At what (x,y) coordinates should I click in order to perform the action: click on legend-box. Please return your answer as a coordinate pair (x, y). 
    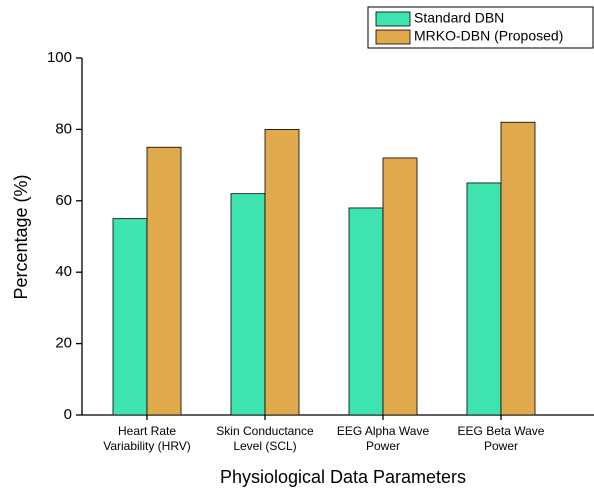
    Looking at the image, I should click on (480, 27).